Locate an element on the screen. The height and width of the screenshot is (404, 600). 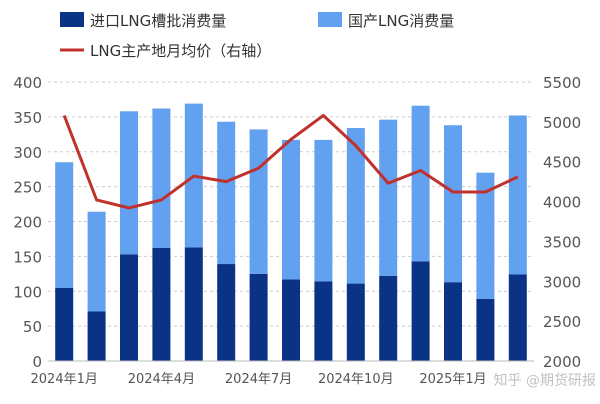
y-right-tick-label: 4000 is located at coordinates (562, 203).